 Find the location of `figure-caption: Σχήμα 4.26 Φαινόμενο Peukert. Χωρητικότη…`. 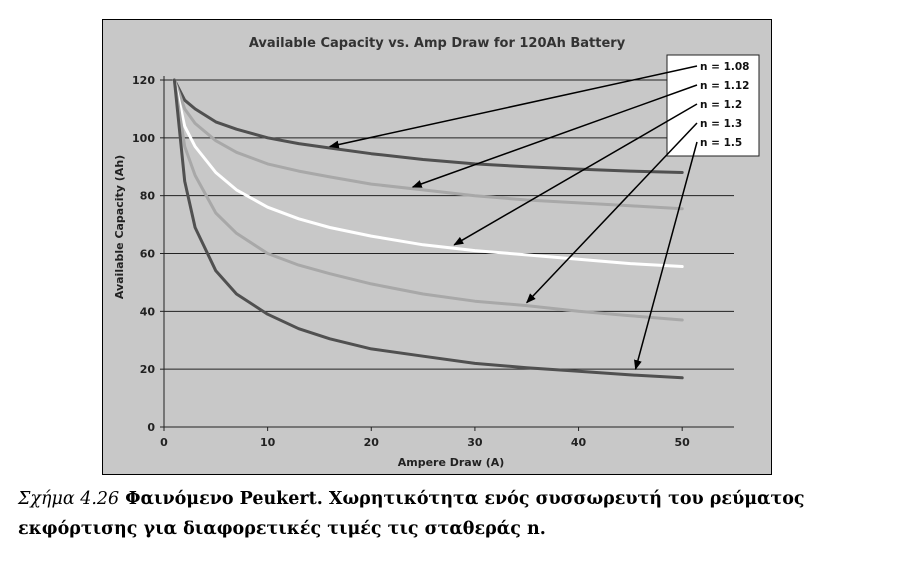

figure-caption: Σχήμα 4.26 Φαινόμενο Peukert. Χωρητικότη… is located at coordinates (458, 514).